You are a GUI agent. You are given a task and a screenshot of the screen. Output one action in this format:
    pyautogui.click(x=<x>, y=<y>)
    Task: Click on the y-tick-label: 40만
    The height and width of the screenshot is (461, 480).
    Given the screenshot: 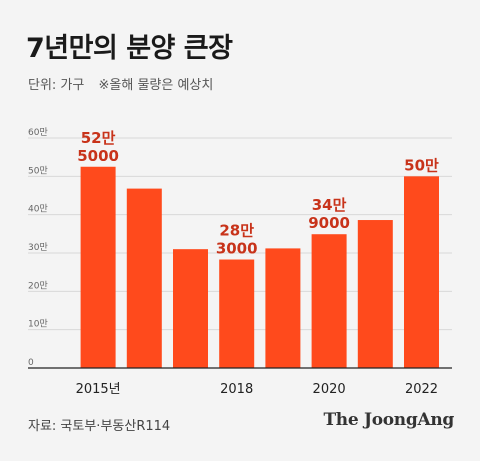 What is the action you would take?
    pyautogui.click(x=38, y=209)
    